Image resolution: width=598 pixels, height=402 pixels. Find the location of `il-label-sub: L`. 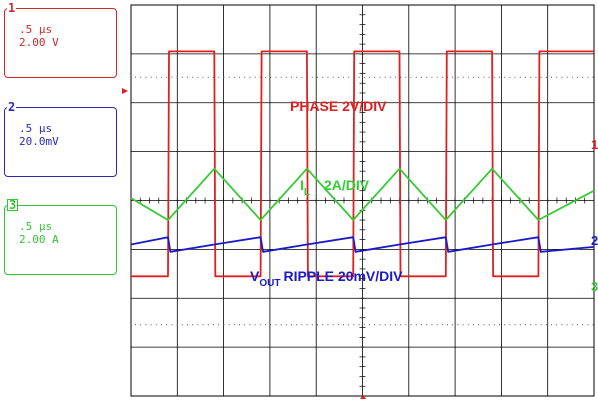

il-label-sub: L is located at coordinates (307, 192).